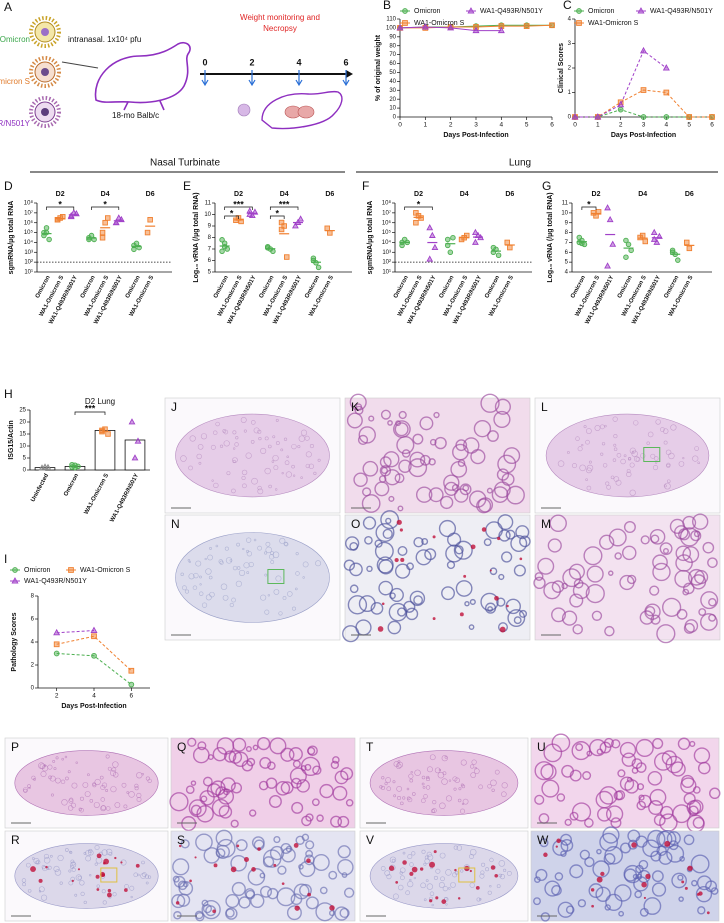 Image resolution: width=724 pixels, height=923 pixels. I want to click on x-tick-label: 5, so click(689, 125).